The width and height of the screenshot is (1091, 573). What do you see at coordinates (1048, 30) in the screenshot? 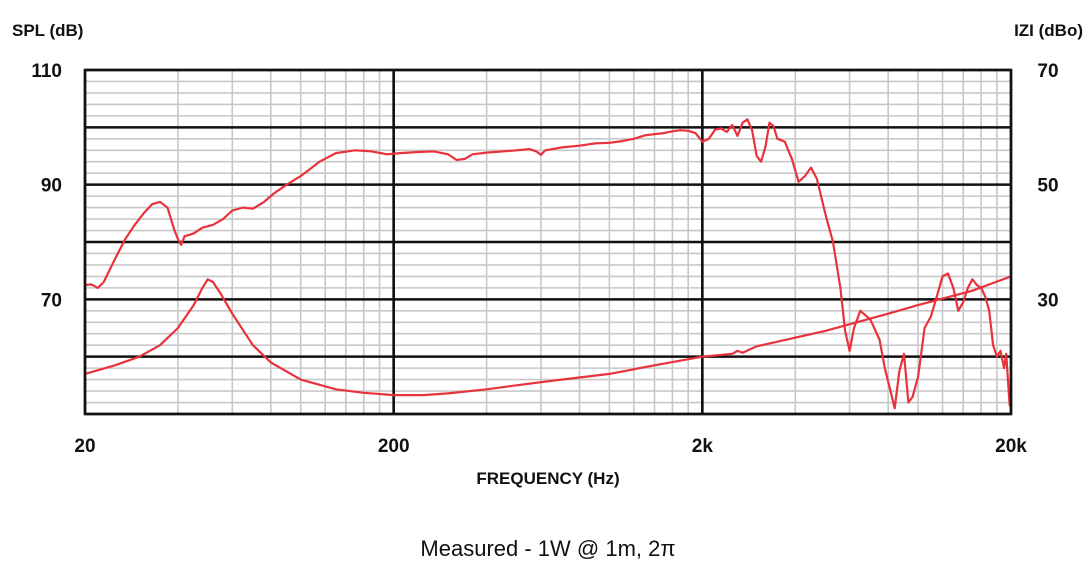
I see `right-axis-label: IZI (dBo)` at bounding box center [1048, 30].